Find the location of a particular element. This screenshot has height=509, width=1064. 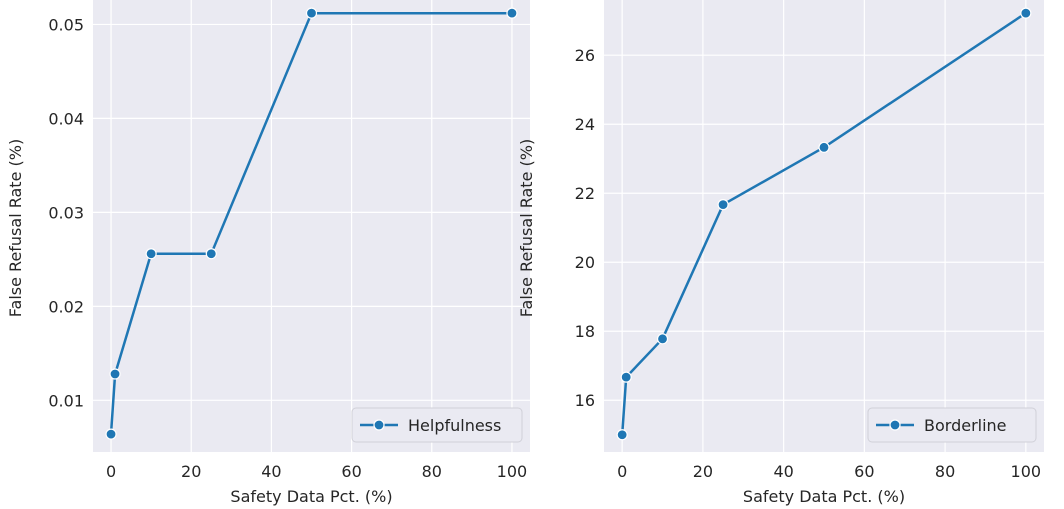

y-tick-label: 16 is located at coordinates (585, 400).